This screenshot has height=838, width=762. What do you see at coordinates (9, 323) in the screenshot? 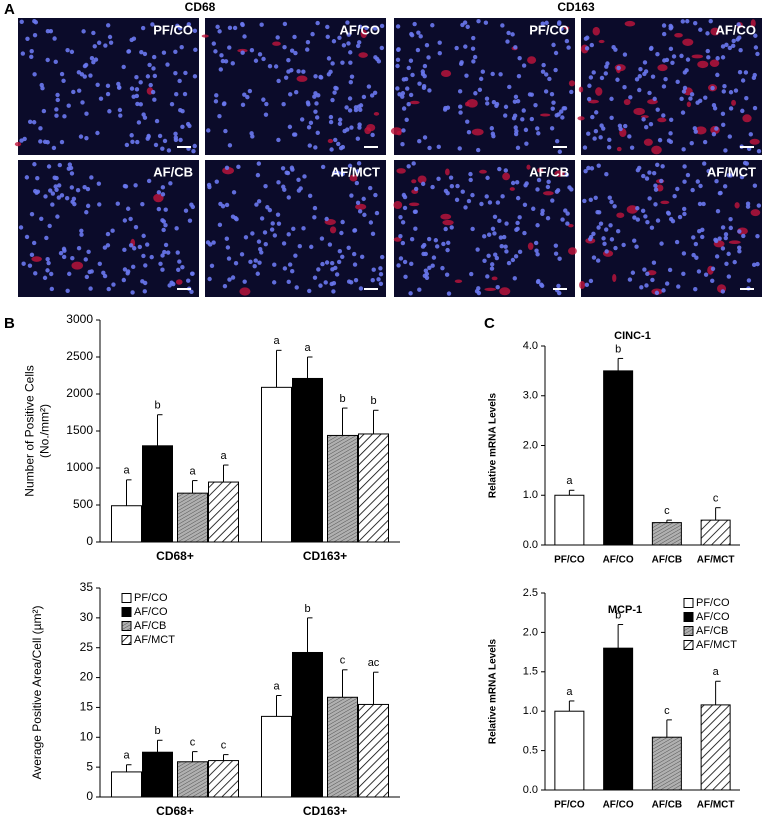
I see `panel-label: B` at bounding box center [9, 323].